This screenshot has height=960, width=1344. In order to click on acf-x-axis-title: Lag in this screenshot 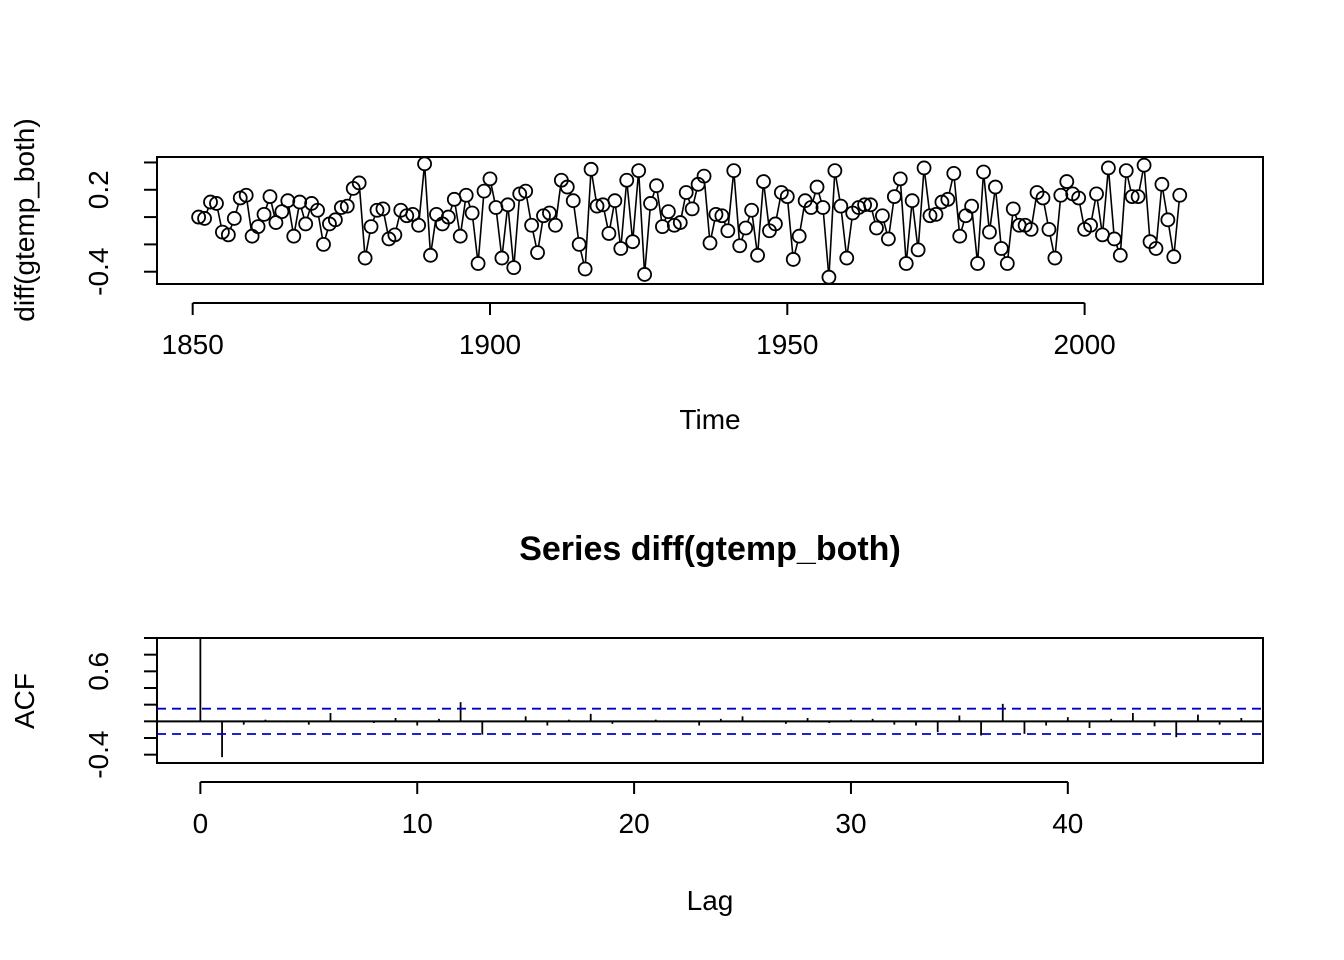, I will do `click(710, 900)`.